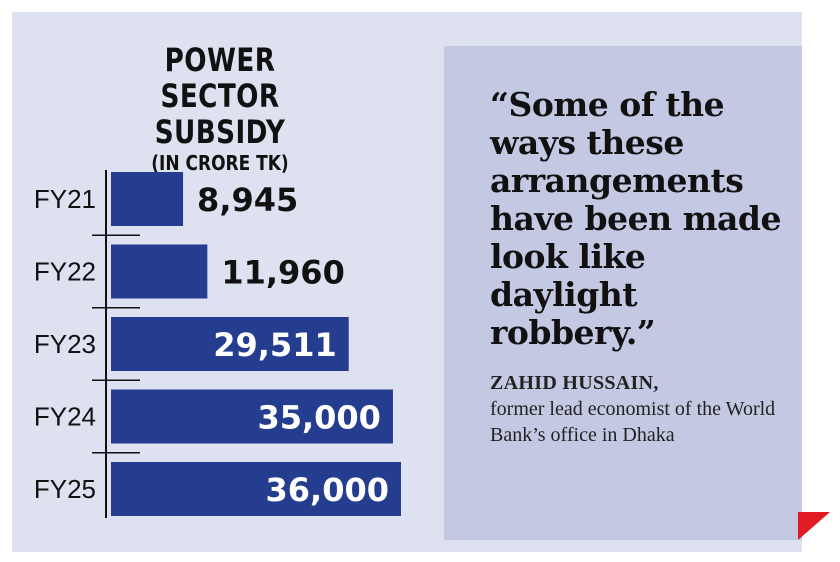  Describe the element at coordinates (256, 489) in the screenshot. I see `bar-fy25` at that location.